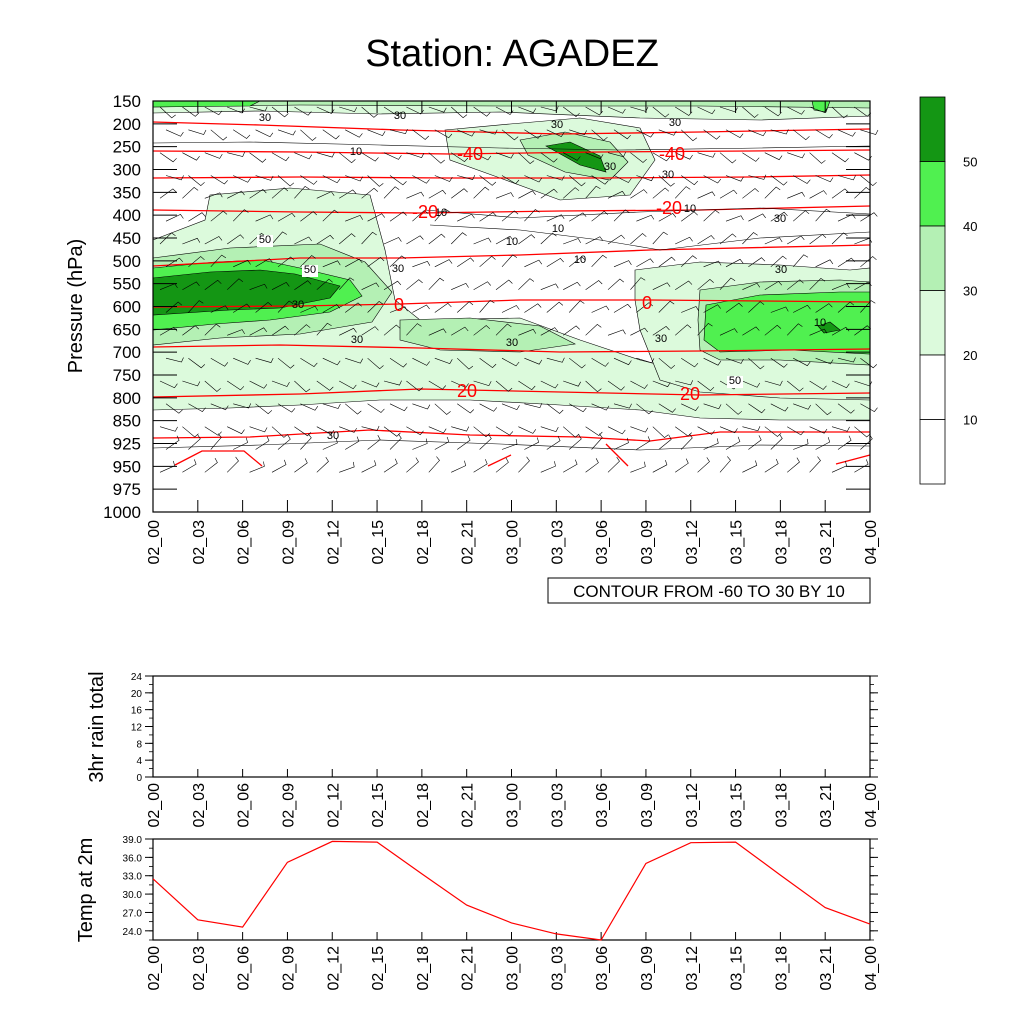 Image resolution: width=1024 pixels, height=1029 pixels. Describe the element at coordinates (932, 452) in the screenshot. I see `colorbar-box` at that location.